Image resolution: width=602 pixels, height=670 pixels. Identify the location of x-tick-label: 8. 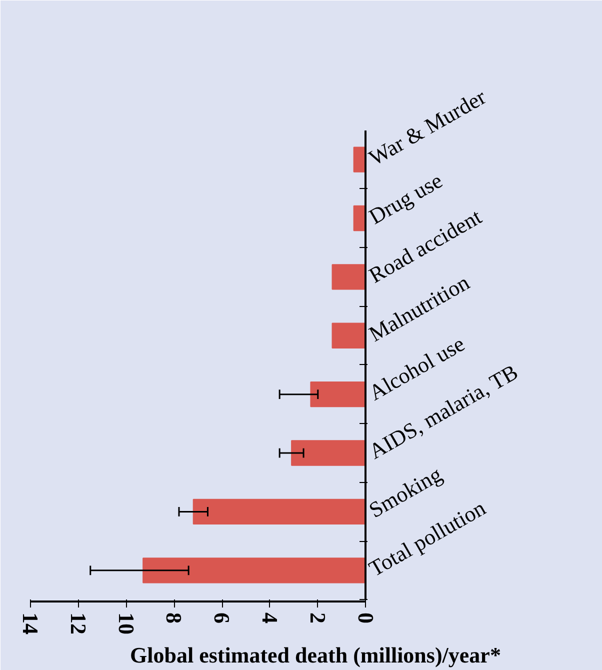
(174, 618).